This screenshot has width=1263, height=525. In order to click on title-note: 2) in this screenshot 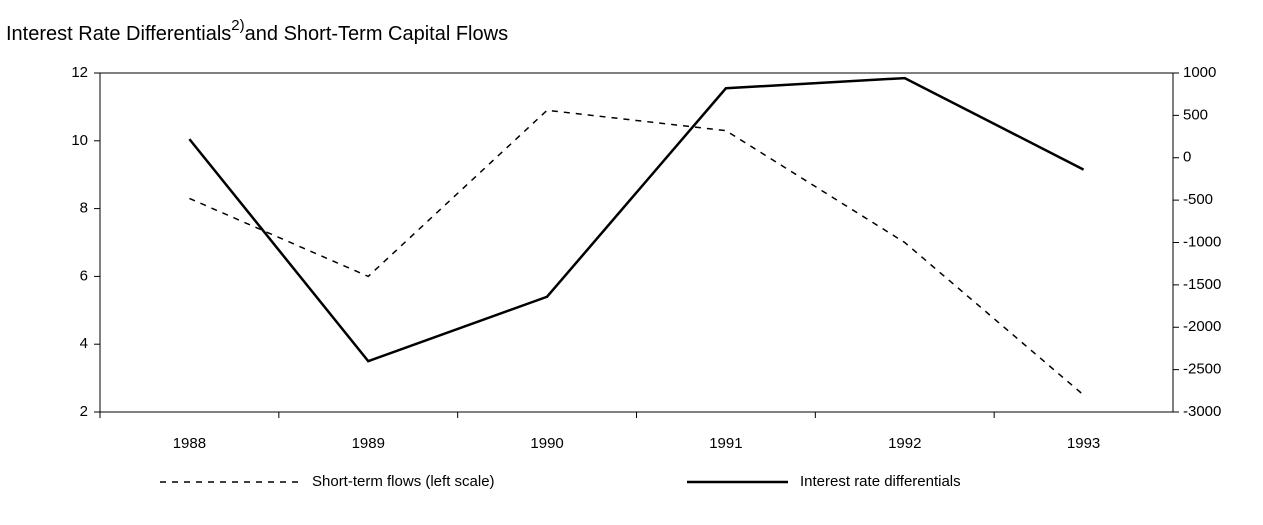, I will do `click(237, 25)`.